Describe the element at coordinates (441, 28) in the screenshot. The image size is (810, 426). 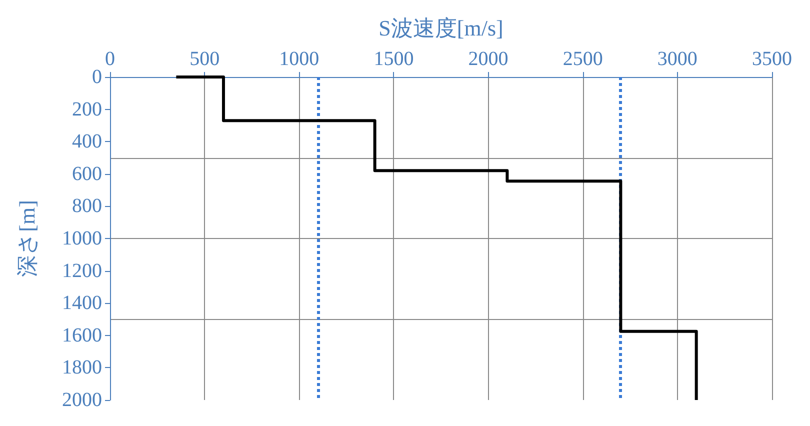
I see `x-axis-title: S波速度[m/s]` at that location.